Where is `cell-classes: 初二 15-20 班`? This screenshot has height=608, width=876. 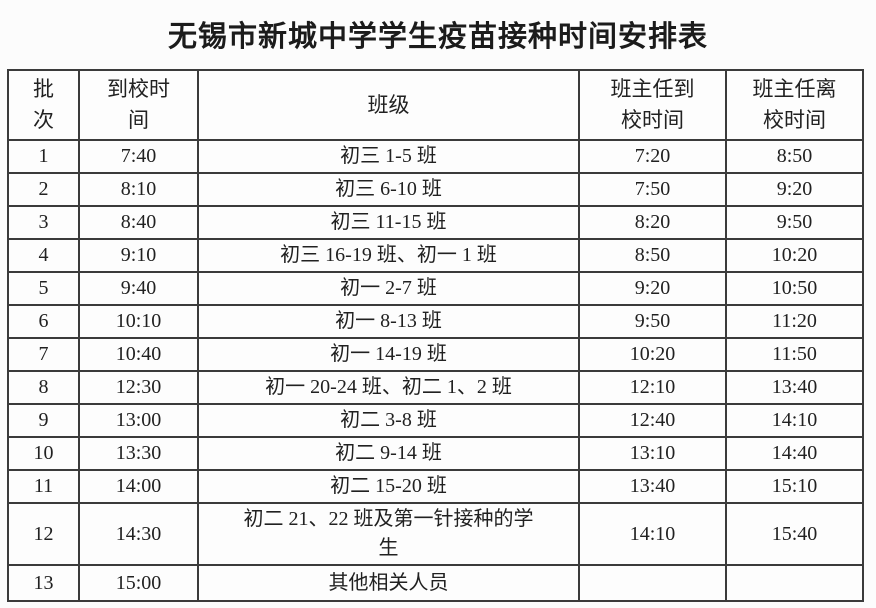
cell-classes: 初二 15-20 班 is located at coordinates (388, 486).